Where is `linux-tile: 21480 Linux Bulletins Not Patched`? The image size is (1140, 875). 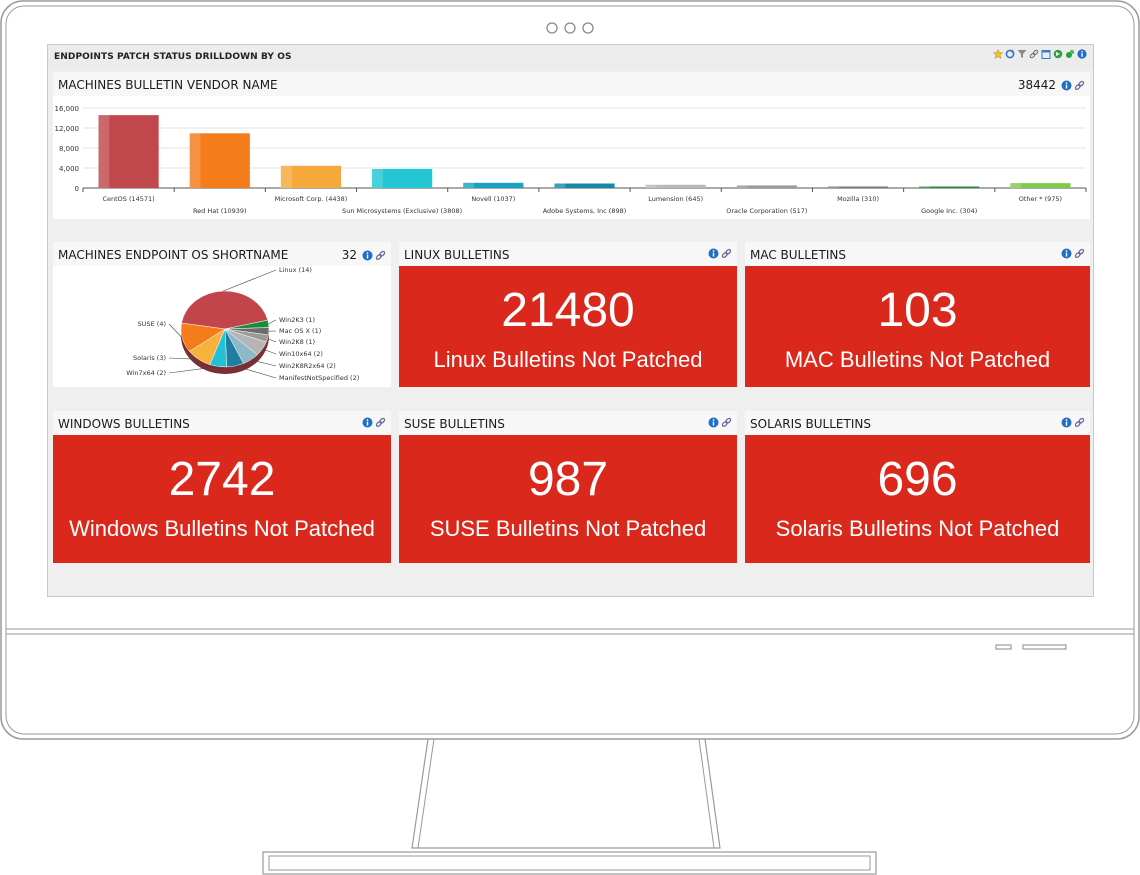
linux-tile: 21480 Linux Bulletins Not Patched is located at coordinates (568, 326).